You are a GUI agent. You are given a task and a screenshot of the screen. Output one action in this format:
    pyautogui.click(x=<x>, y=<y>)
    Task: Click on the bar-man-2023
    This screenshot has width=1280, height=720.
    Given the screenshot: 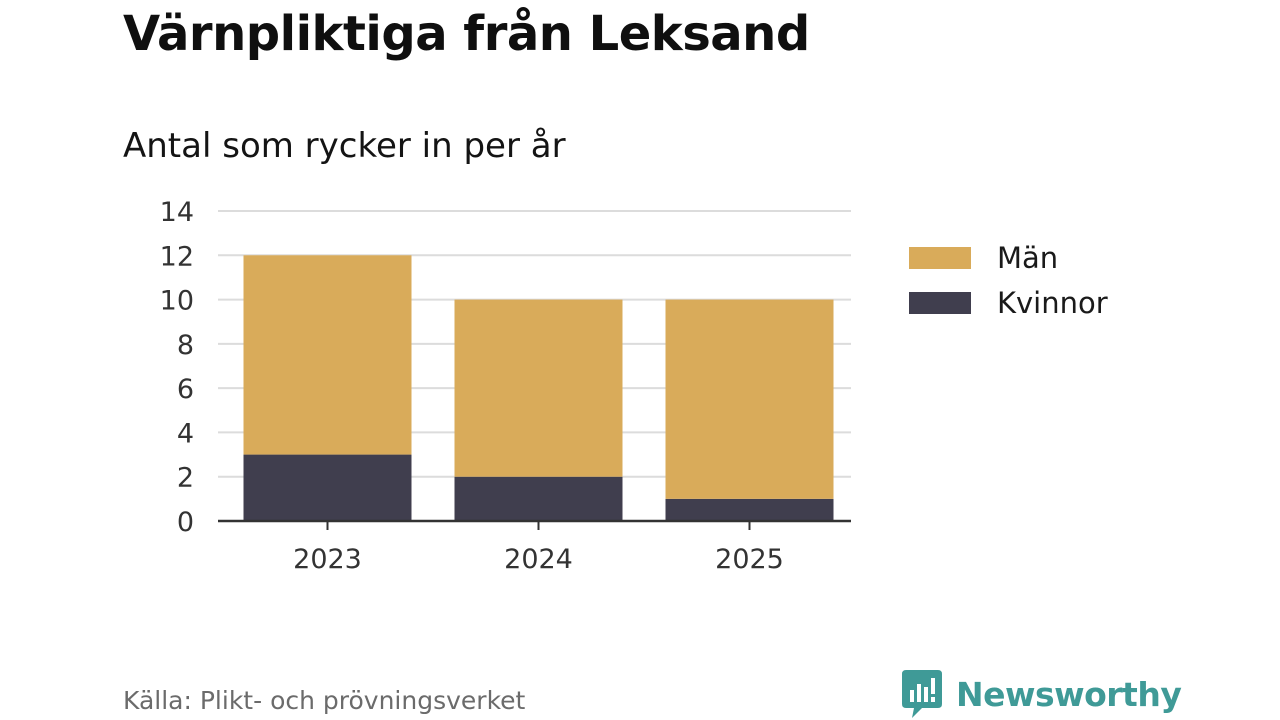 What is the action you would take?
    pyautogui.click(x=327, y=355)
    